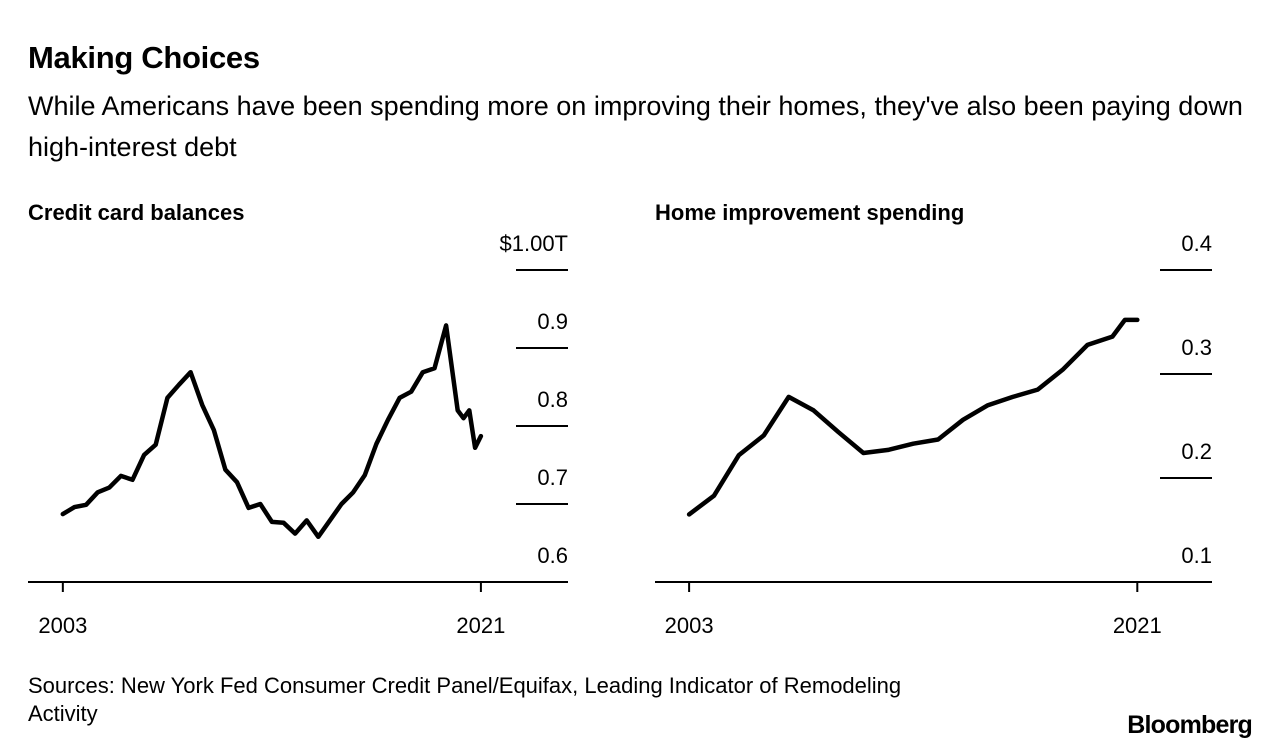 This screenshot has width=1280, height=753. Describe the element at coordinates (1196, 555) in the screenshot. I see `y-tick-label: 0.1` at that location.